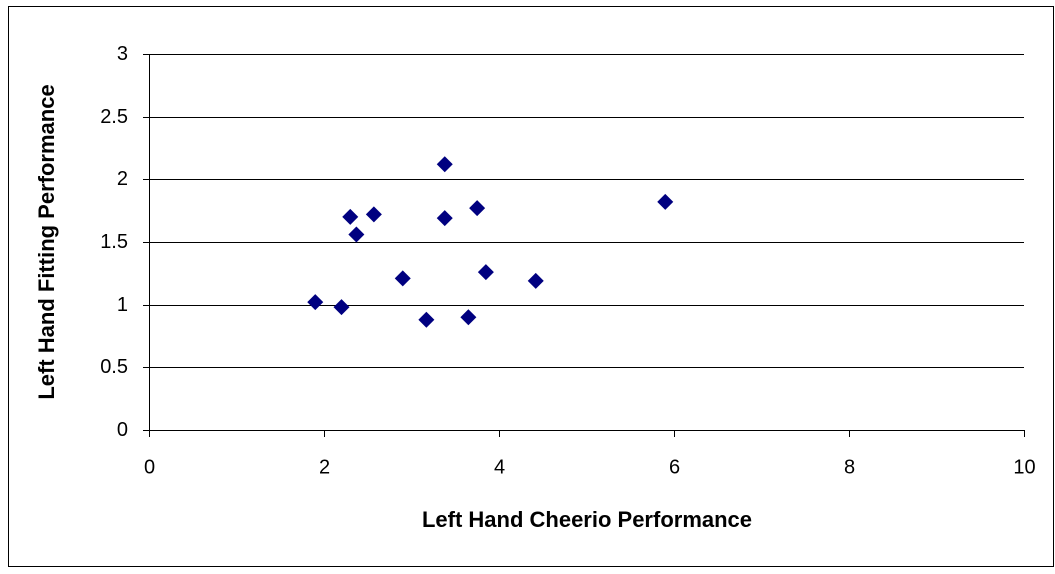  I want to click on x-tick-label: 10, so click(1024, 467).